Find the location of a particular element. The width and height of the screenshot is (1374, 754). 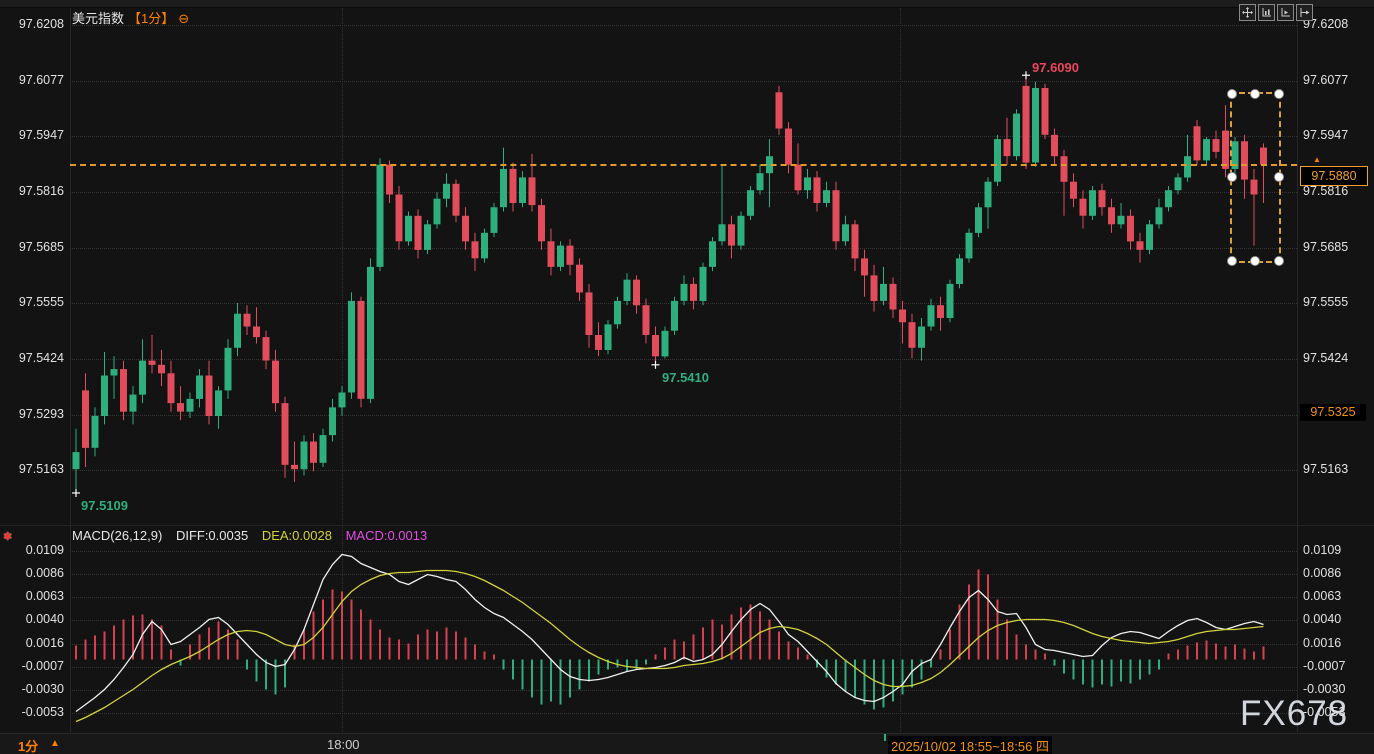

secondary-price-tag: 97.5325 is located at coordinates (1333, 412).